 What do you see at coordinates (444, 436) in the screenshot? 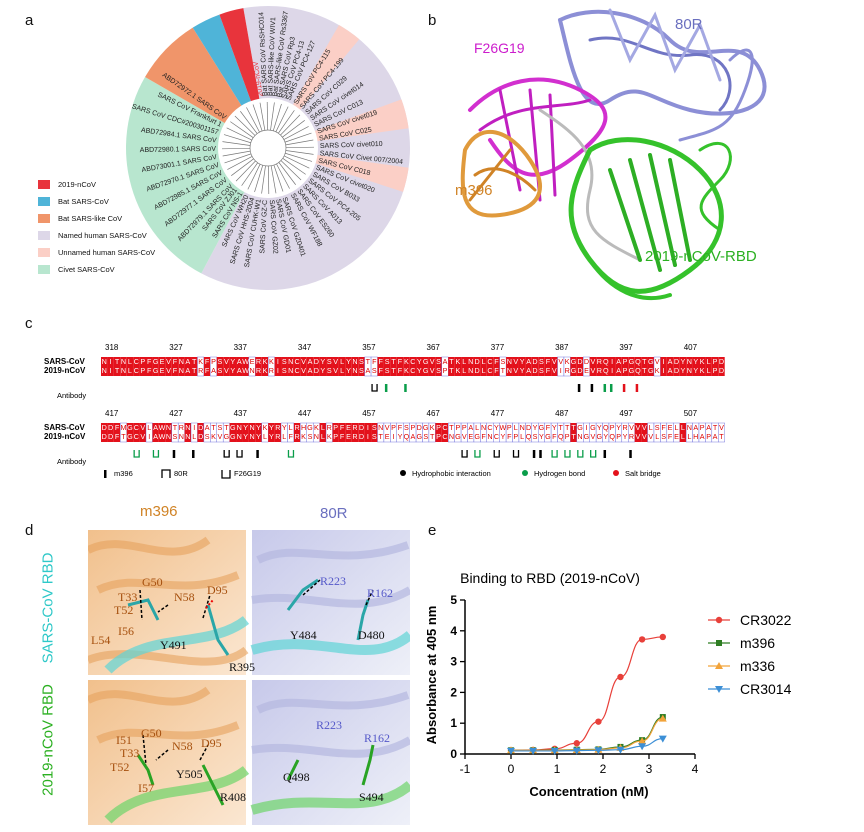
I see `residue: C` at bounding box center [444, 436].